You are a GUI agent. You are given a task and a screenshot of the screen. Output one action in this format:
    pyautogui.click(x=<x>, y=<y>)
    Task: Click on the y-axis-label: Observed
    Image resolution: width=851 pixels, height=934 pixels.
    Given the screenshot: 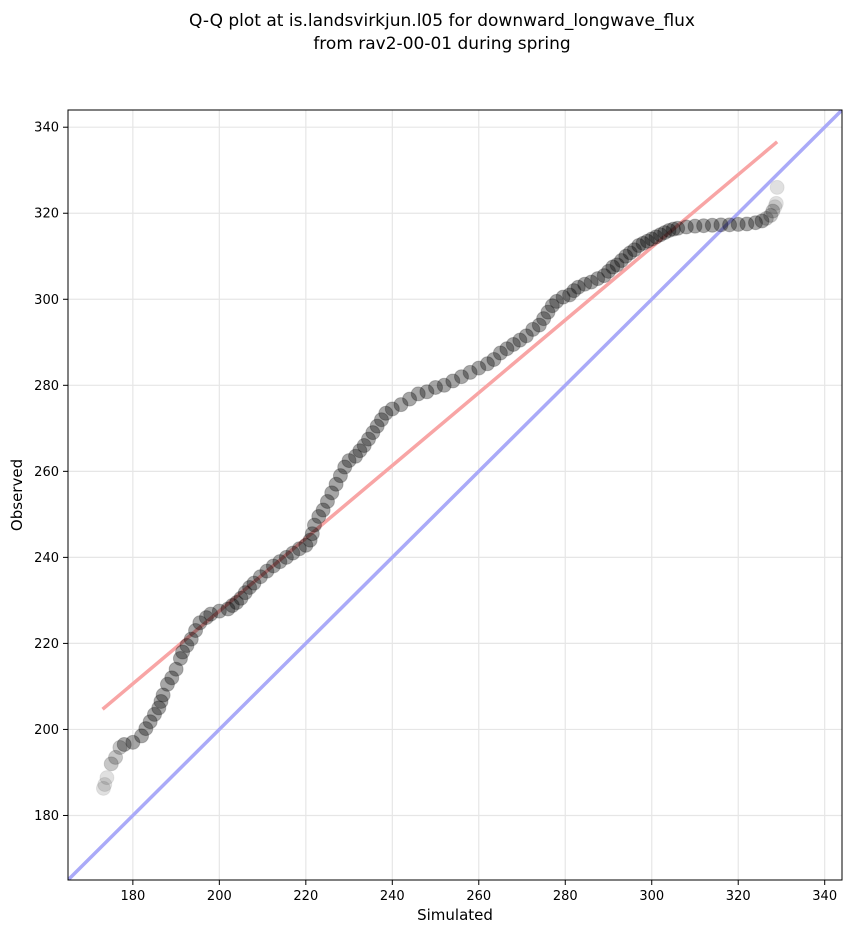 What is the action you would take?
    pyautogui.click(x=17, y=495)
    